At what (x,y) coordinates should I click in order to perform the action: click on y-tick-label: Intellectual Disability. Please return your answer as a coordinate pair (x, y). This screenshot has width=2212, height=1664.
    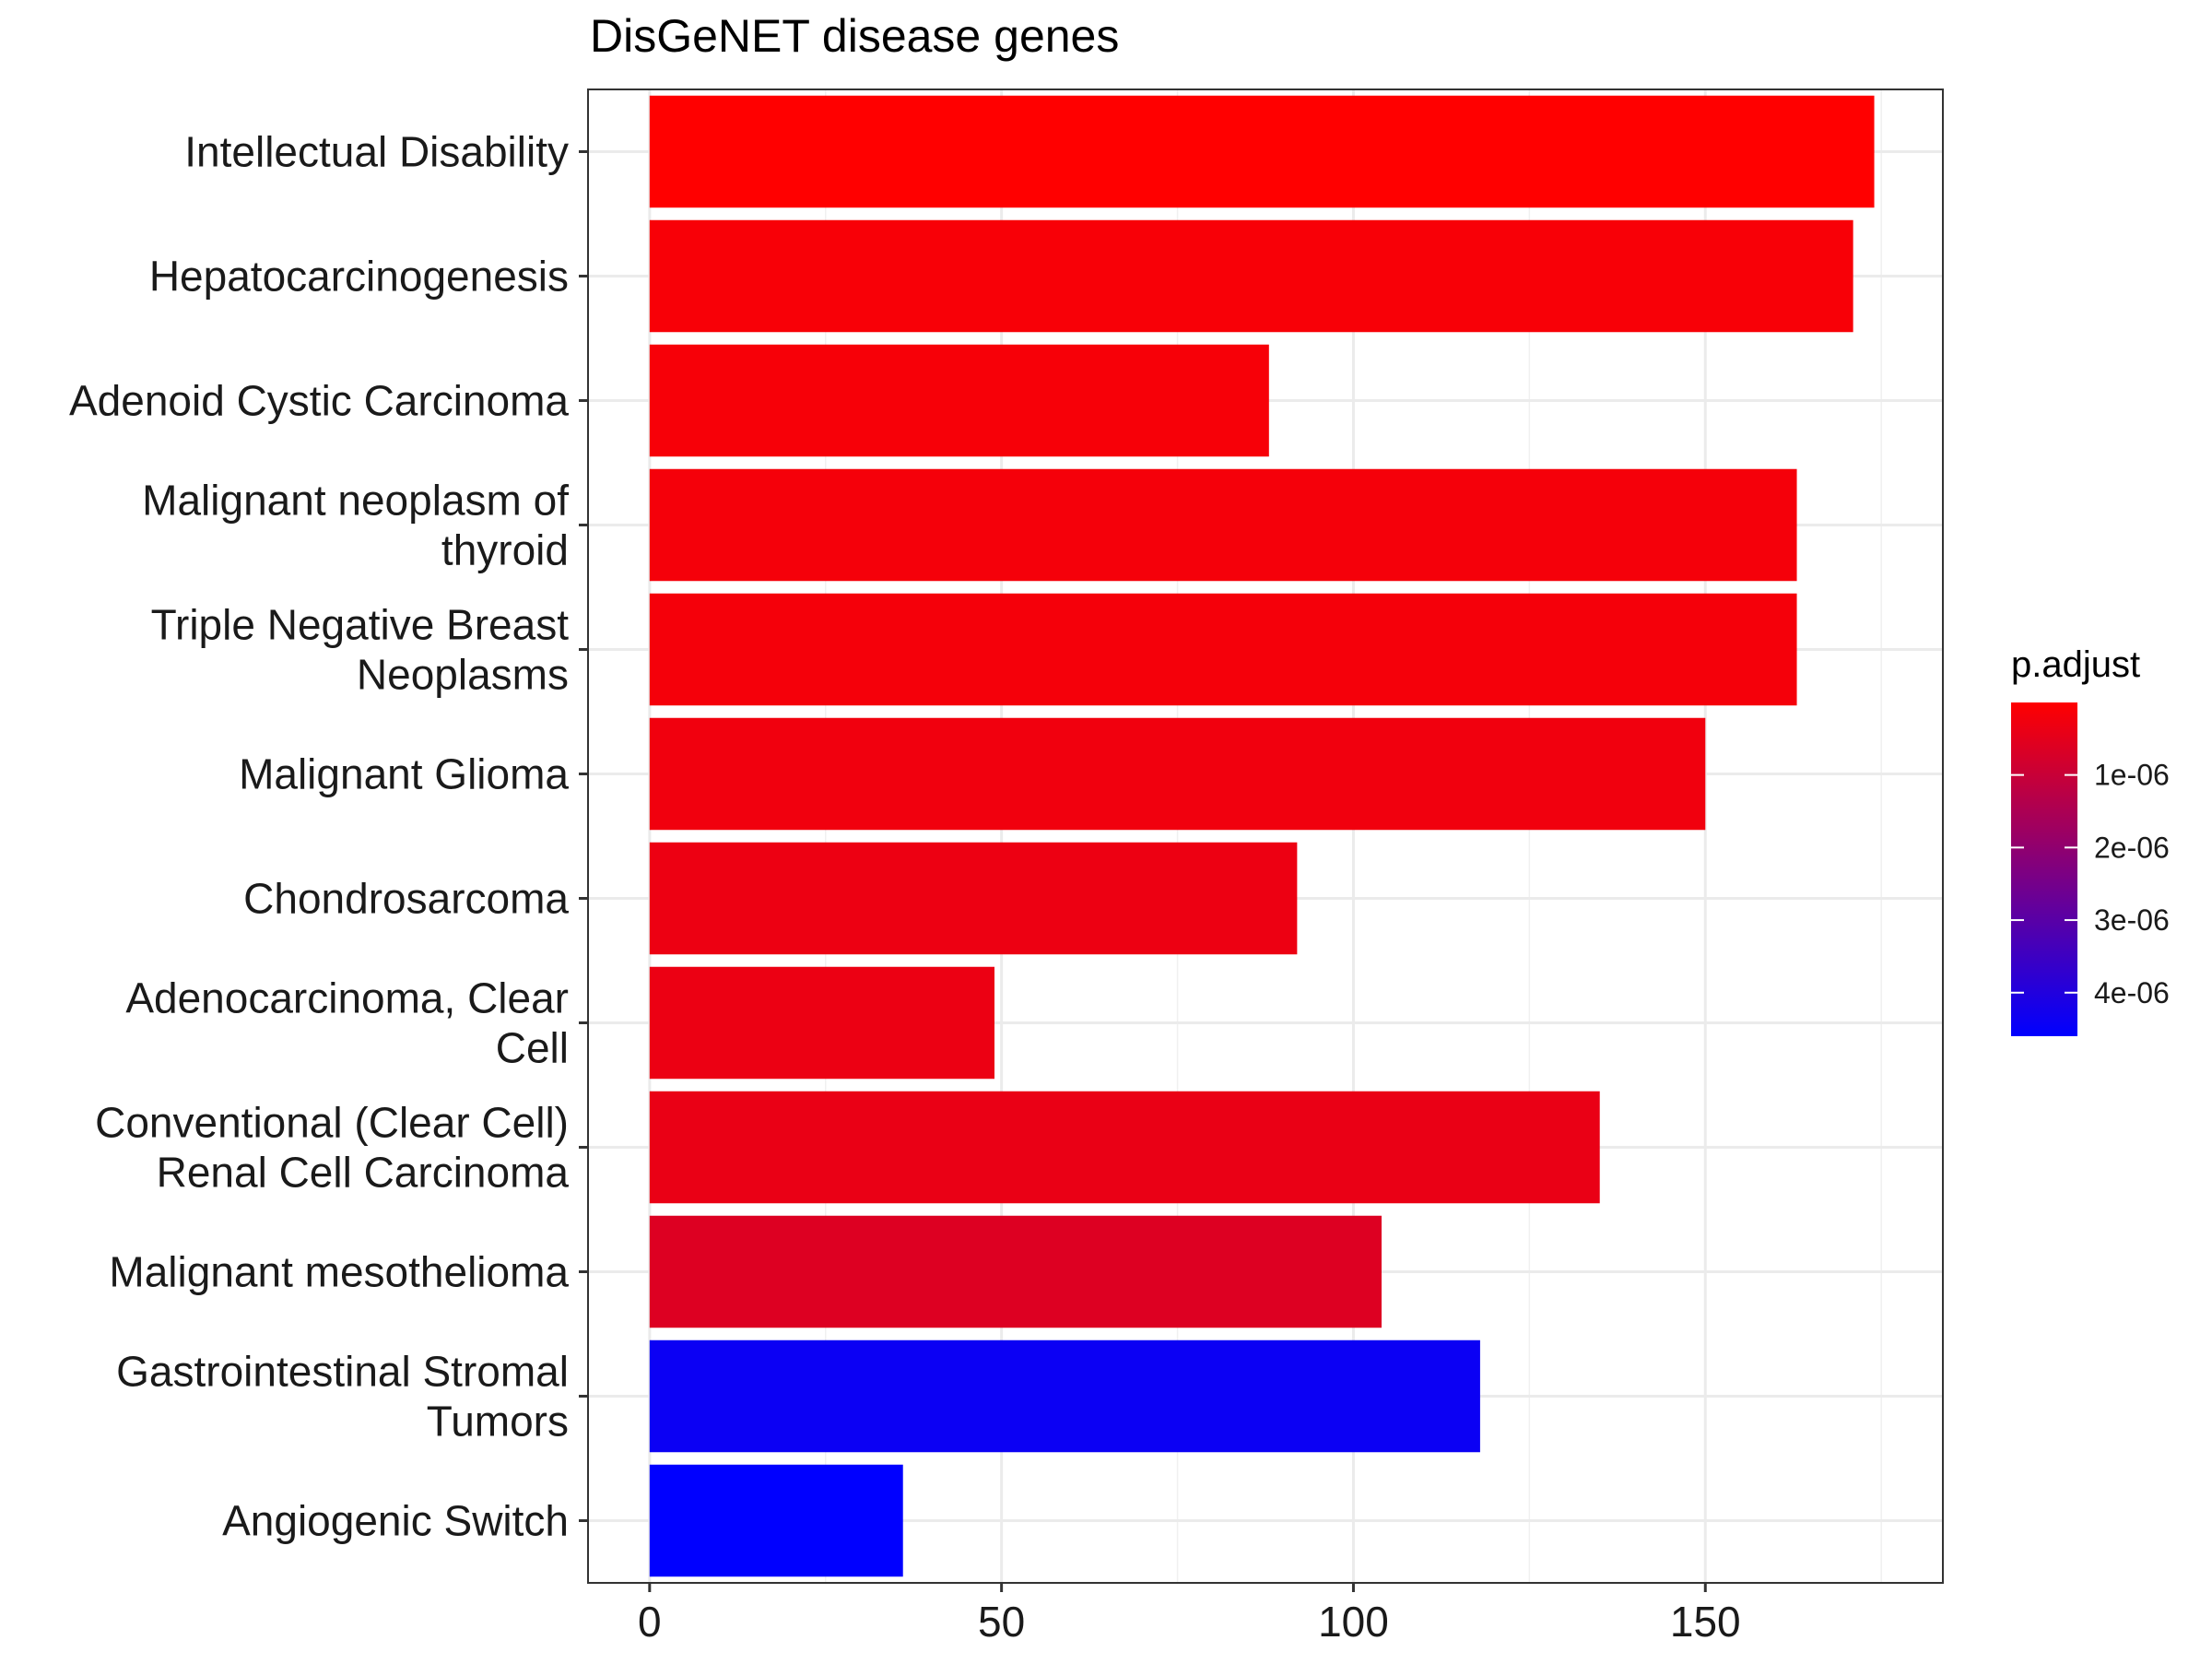
    Looking at the image, I should click on (376, 152).